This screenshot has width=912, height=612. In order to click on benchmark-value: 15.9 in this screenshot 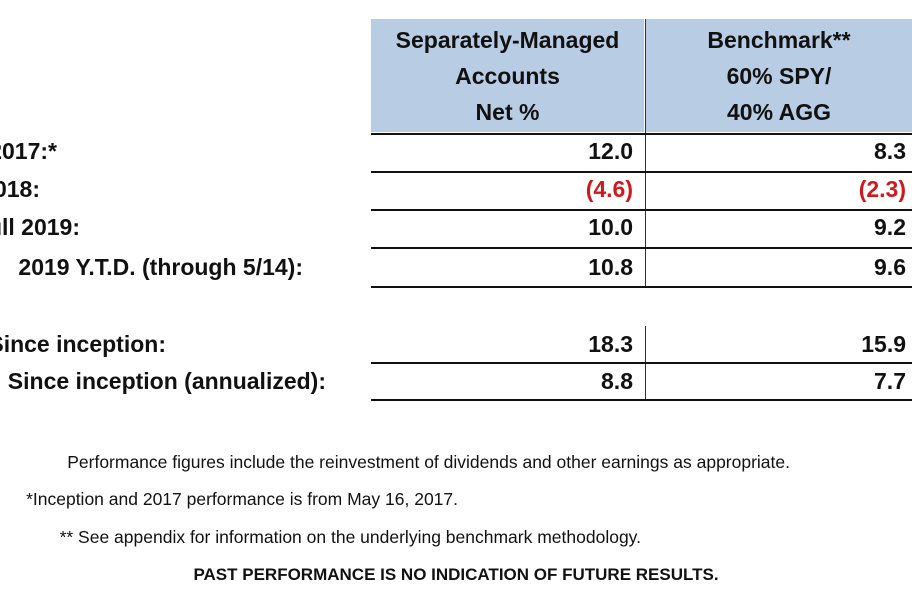, I will do `click(883, 344)`.